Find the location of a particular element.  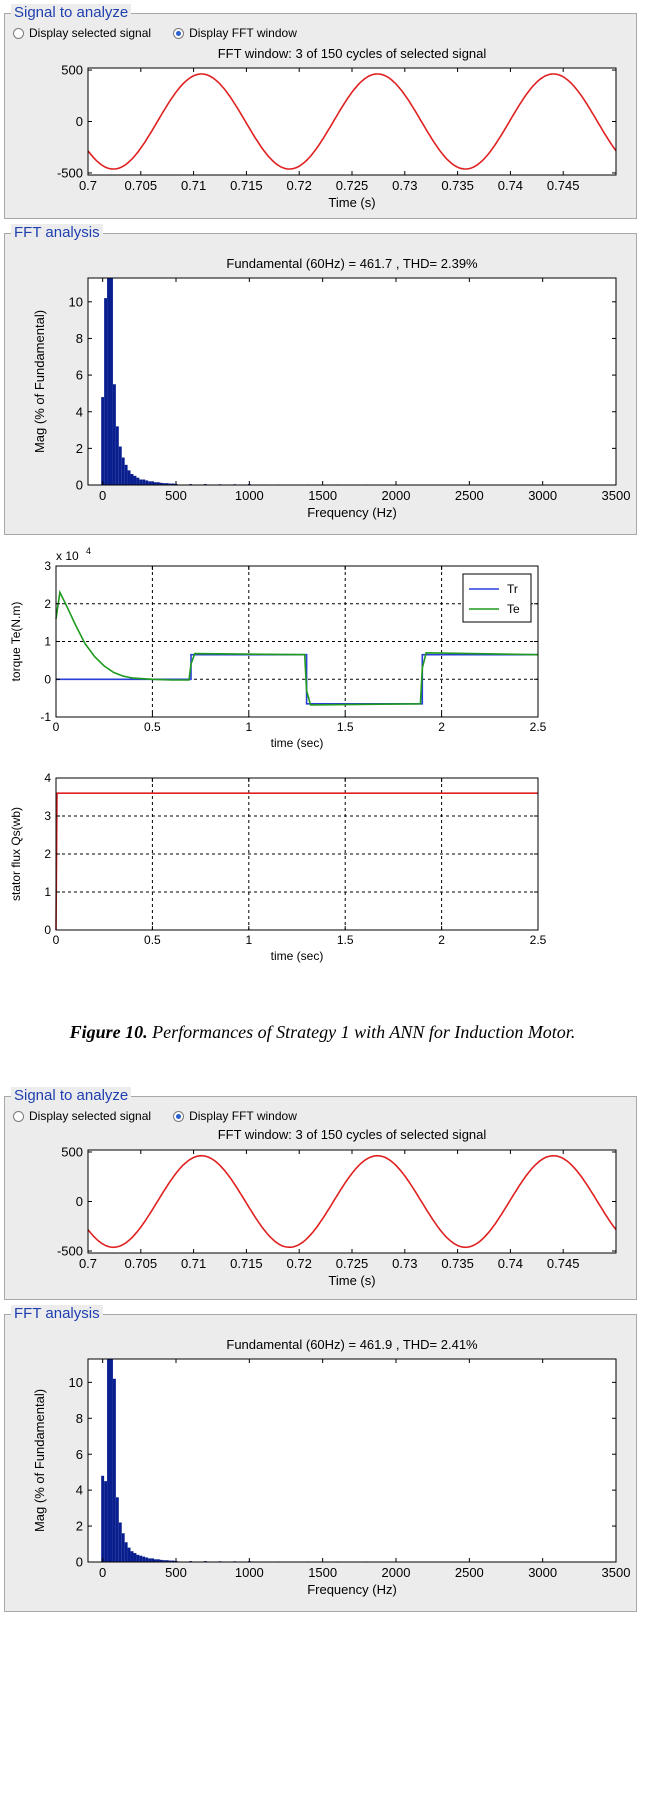

x-tick-label: 0.73 is located at coordinates (404, 185).